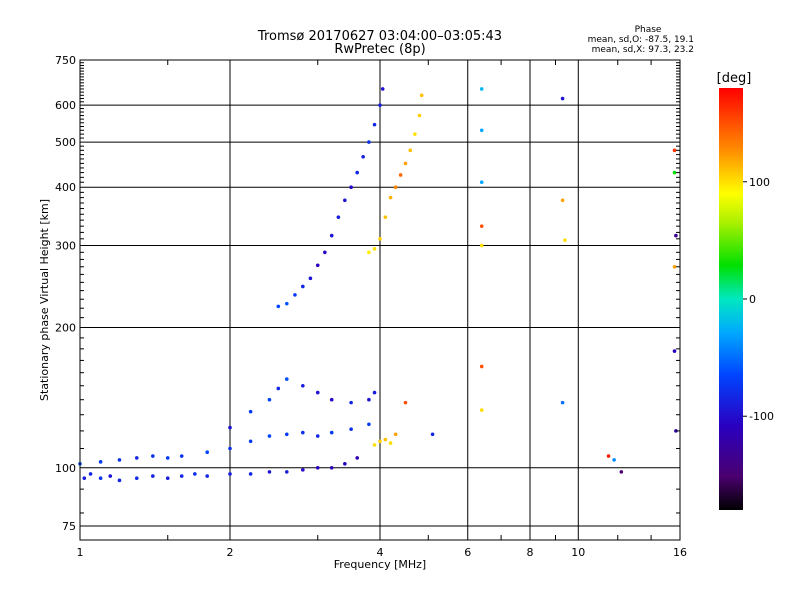 The image size is (800, 600). What do you see at coordinates (380, 552) in the screenshot?
I see `x-tick-label: 4` at bounding box center [380, 552].